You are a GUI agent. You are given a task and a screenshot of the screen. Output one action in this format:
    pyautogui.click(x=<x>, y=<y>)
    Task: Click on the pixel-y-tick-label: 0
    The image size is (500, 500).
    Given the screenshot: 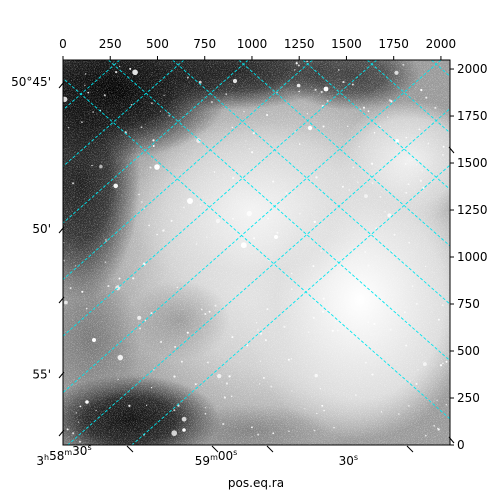 What is the action you would take?
    pyautogui.click(x=461, y=445)
    